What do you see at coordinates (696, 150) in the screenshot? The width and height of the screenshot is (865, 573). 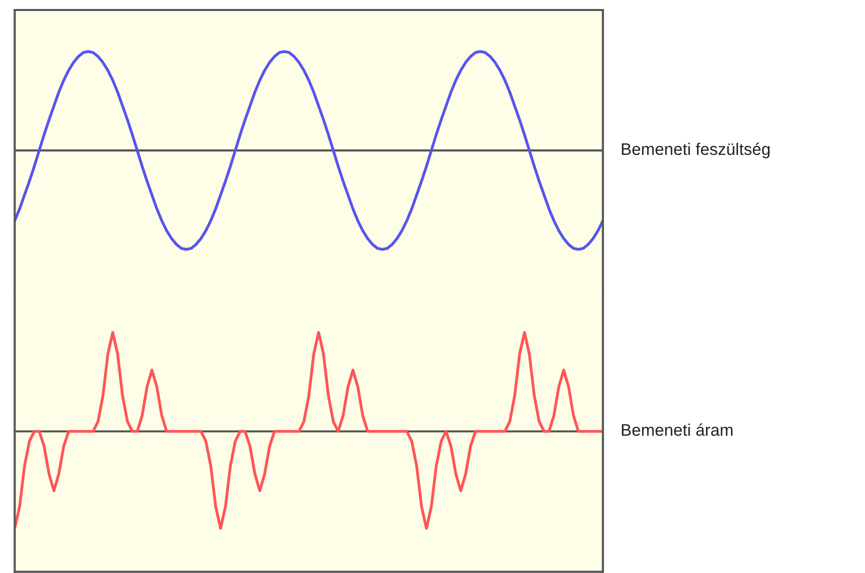 I see `text: Bemeneti feszültség` at bounding box center [696, 150].